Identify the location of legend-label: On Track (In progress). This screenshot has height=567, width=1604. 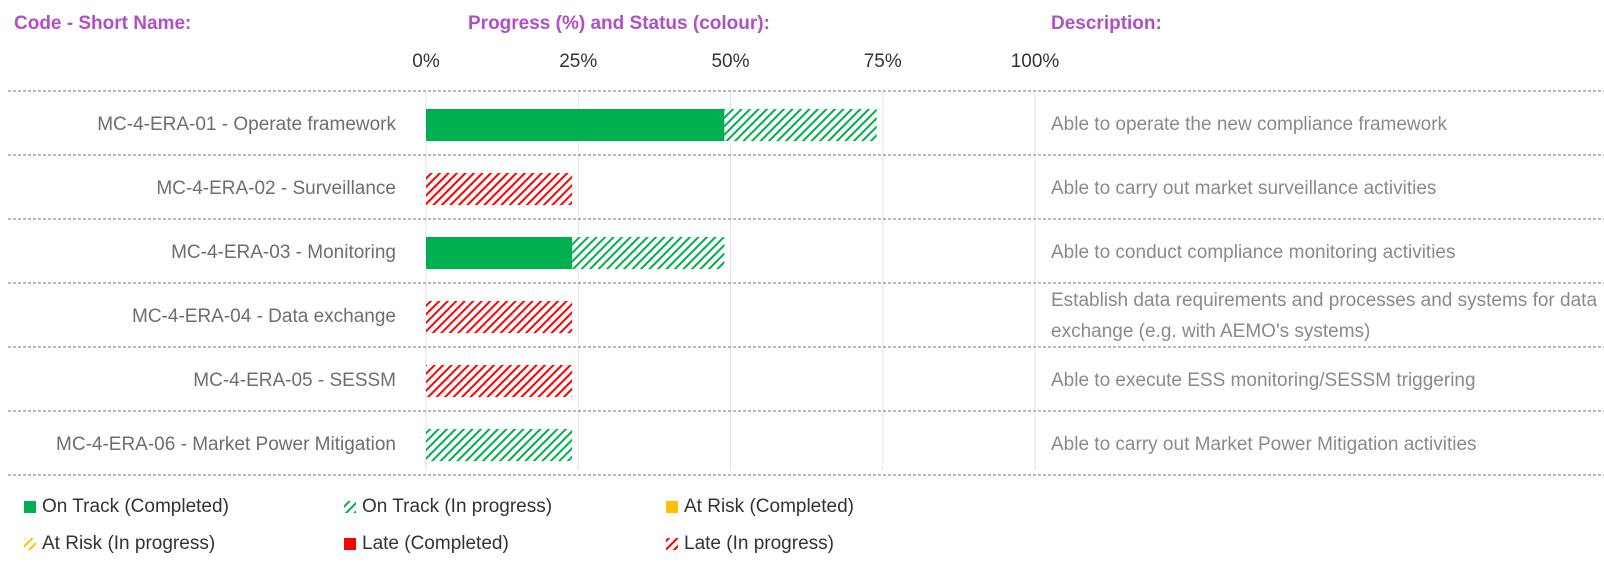
(457, 506).